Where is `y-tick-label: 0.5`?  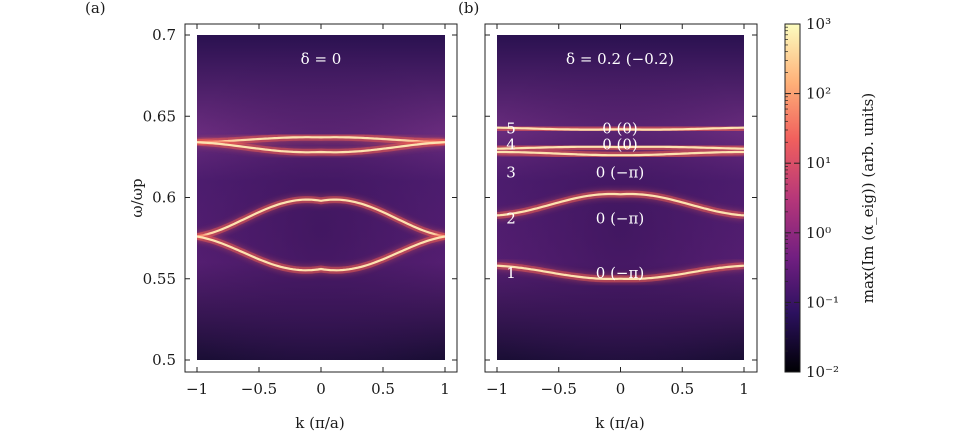 y-tick-label: 0.5 is located at coordinates (164, 360).